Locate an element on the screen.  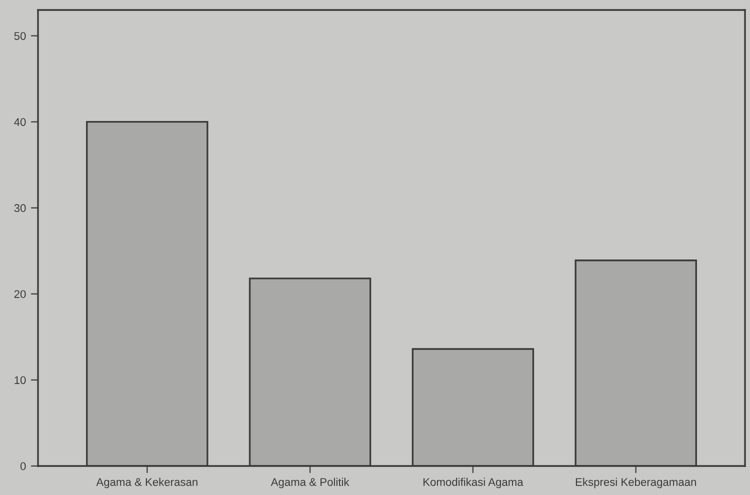
y-tick-label: 40 is located at coordinates (20, 122).